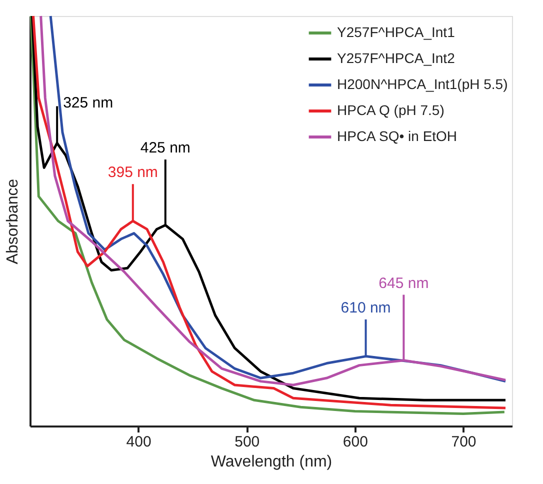  What do you see at coordinates (13, 221) in the screenshot?
I see `y-axis-title: Absorbance` at bounding box center [13, 221].